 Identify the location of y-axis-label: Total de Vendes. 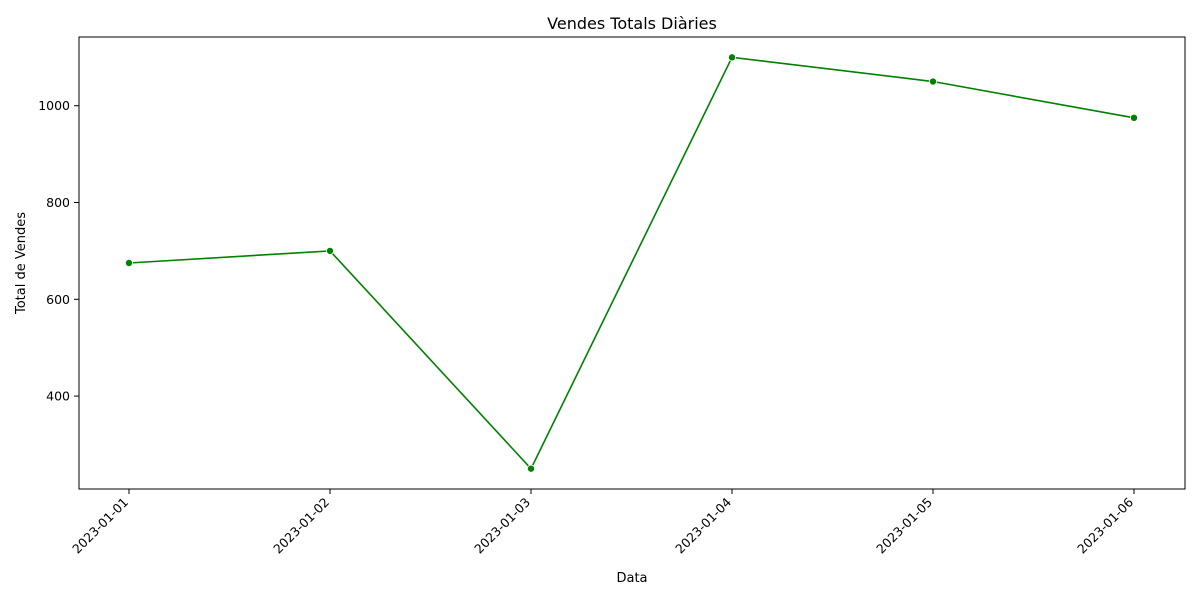
(21, 263).